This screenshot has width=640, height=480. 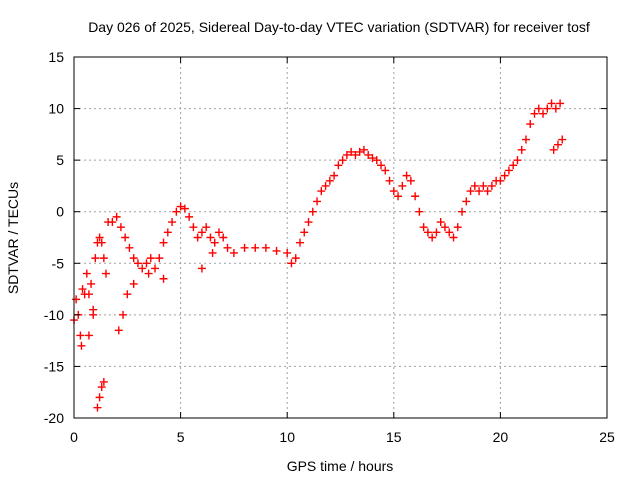 What do you see at coordinates (54, 366) in the screenshot?
I see `y-tick-label: -15` at bounding box center [54, 366].